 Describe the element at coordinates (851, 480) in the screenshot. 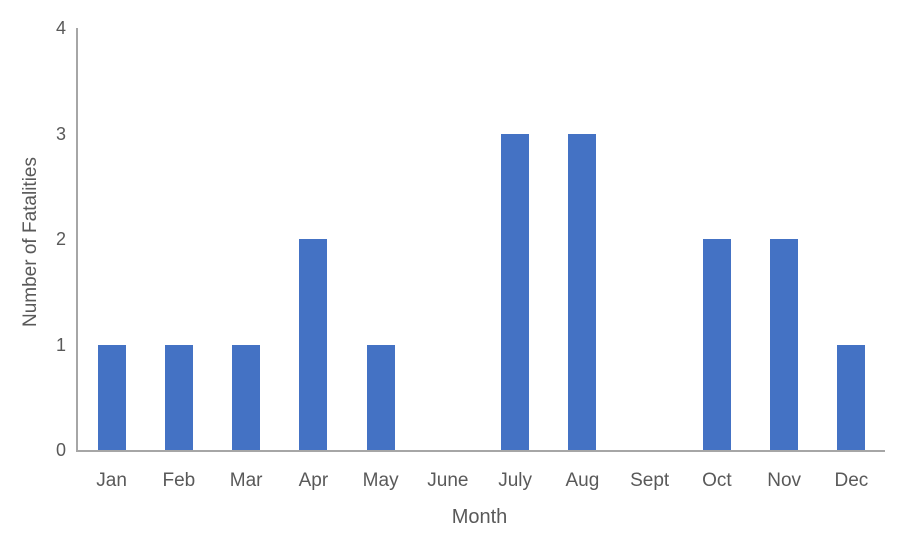

I see `x-tick-label-dec: Dec` at that location.